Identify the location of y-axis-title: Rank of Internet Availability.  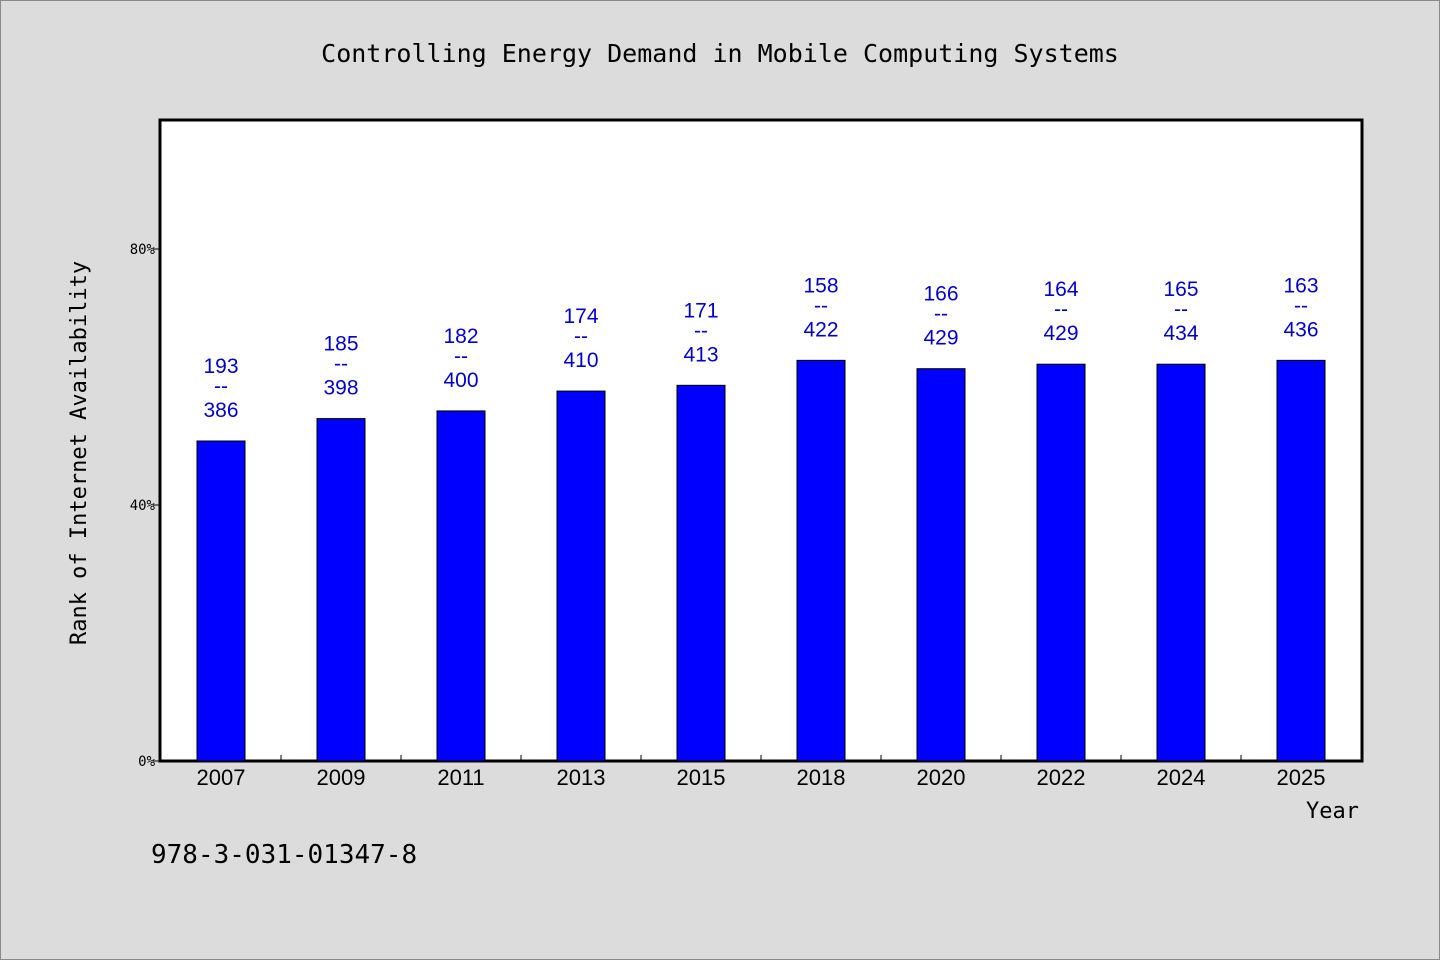
(79, 453).